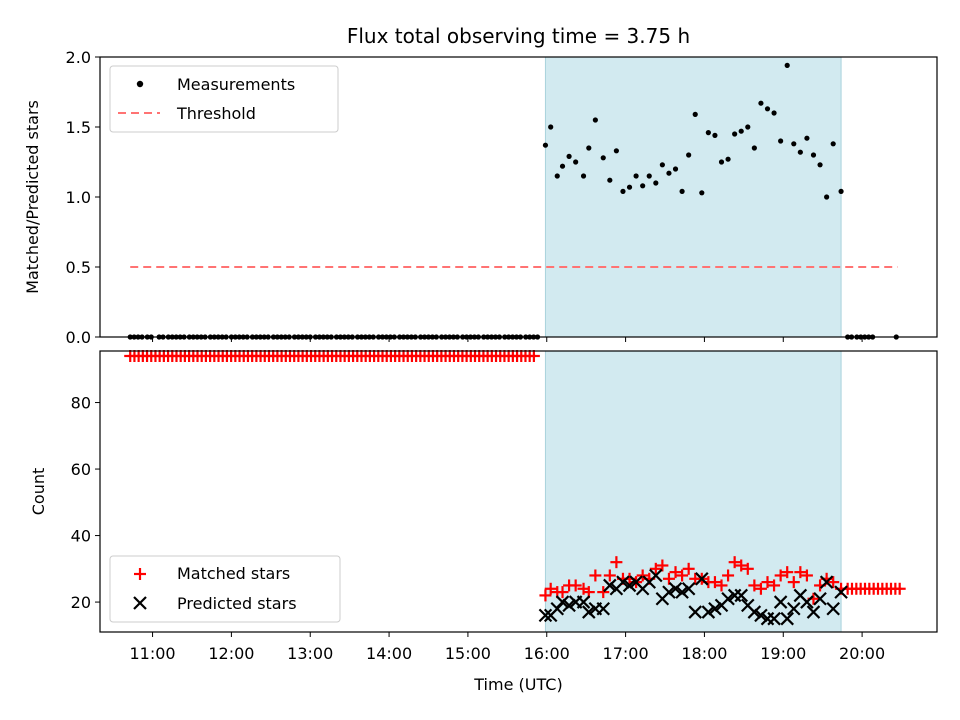  What do you see at coordinates (626, 653) in the screenshot?
I see `xtick-label: 17:00` at bounding box center [626, 653].